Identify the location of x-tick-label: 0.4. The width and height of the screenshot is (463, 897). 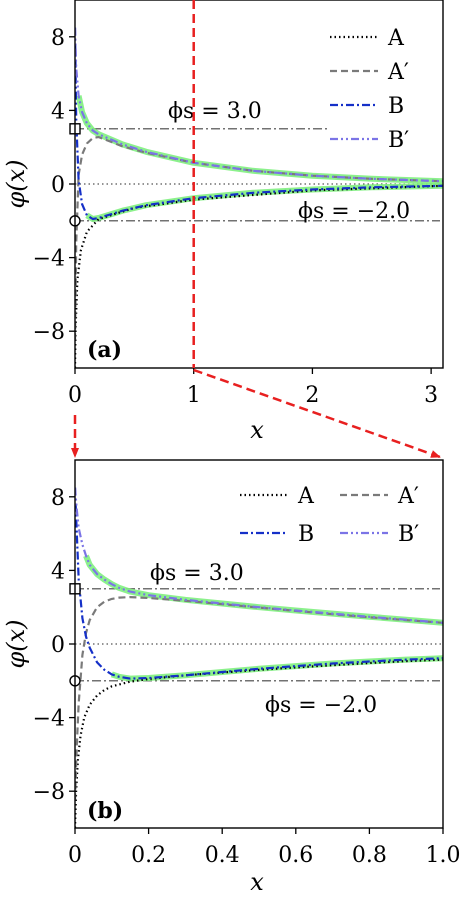
(222, 855).